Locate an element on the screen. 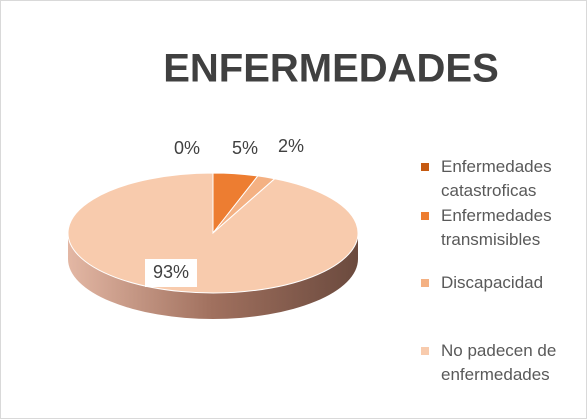 The width and height of the screenshot is (587, 419). legend-label: Enfermedades transmisibles is located at coordinates (496, 227).